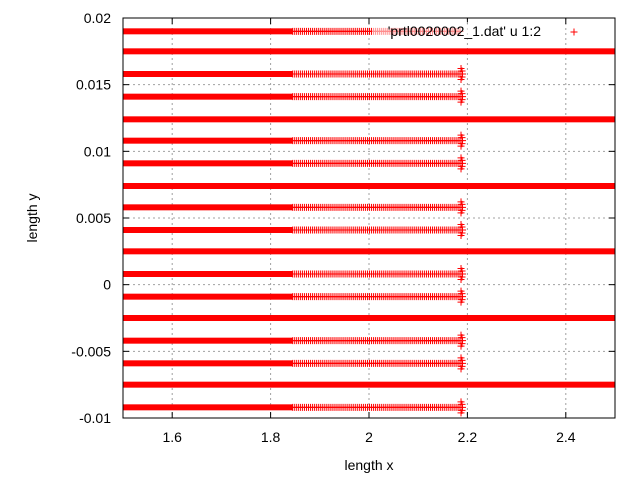 Image resolution: width=640 pixels, height=480 pixels. Describe the element at coordinates (93, 85) in the screenshot. I see `y-tick-label: 0.015` at that location.